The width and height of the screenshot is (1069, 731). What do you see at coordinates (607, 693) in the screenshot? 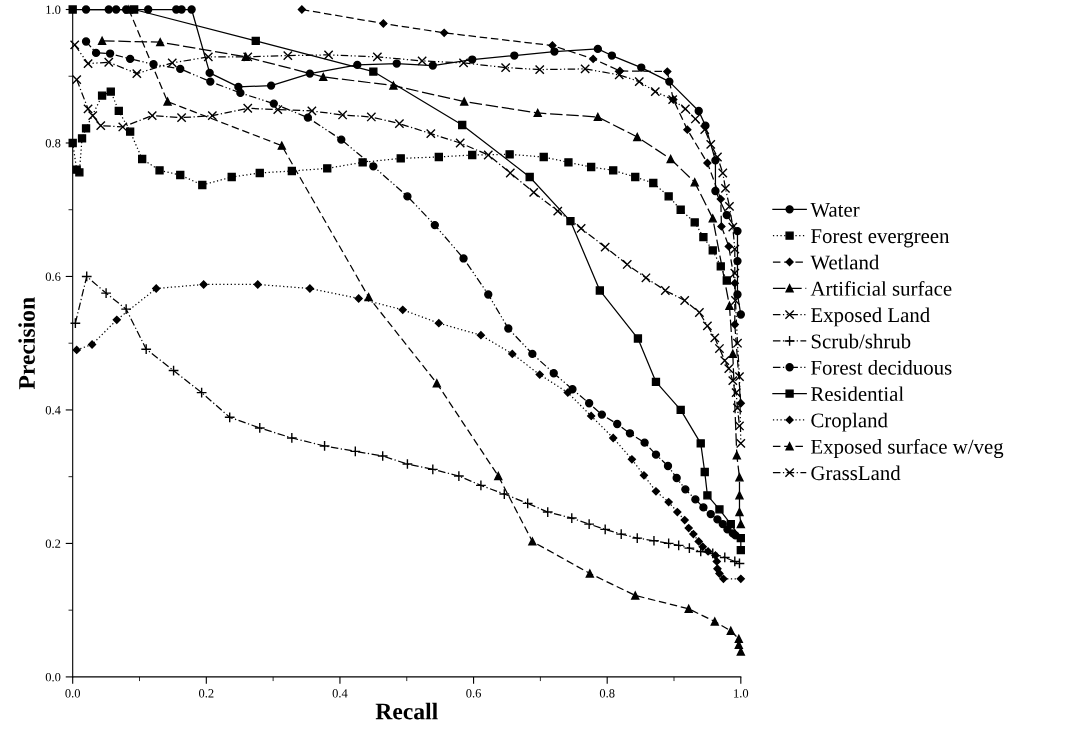
I see `x-tick-label: 0.8` at bounding box center [607, 693].